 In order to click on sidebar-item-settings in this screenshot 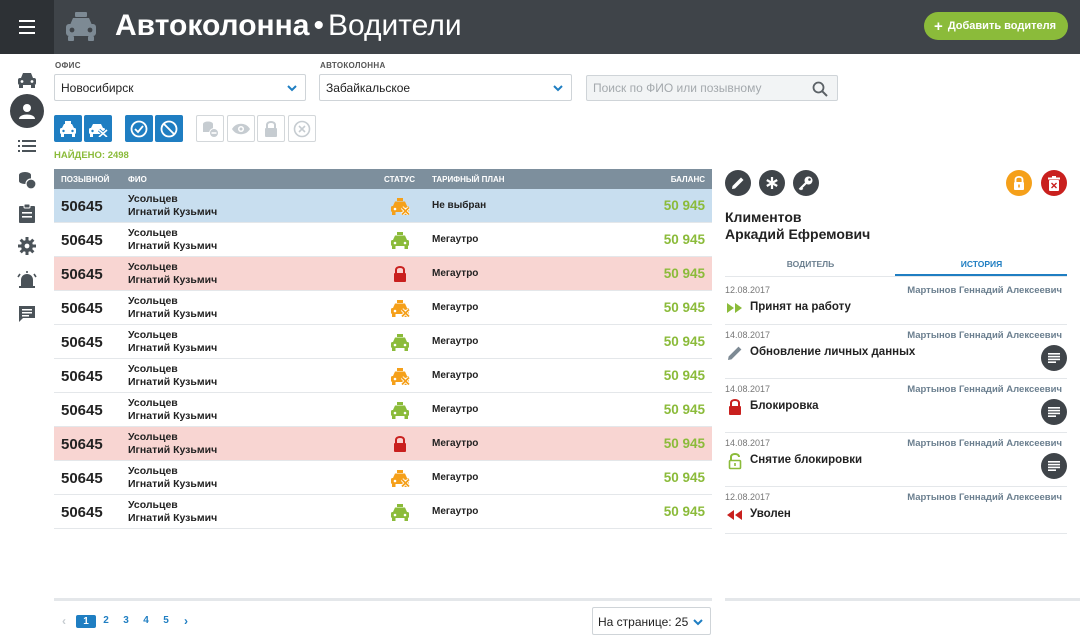, I will do `click(27, 246)`.